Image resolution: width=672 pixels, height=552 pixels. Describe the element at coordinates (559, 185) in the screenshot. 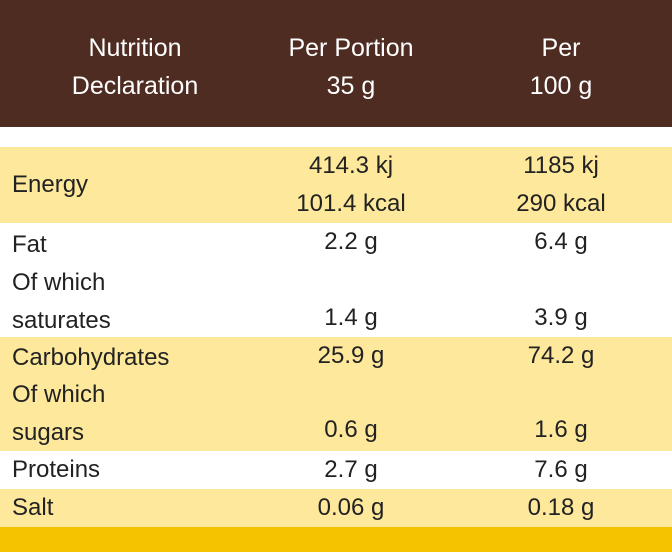

I see `value-per-100g: 1185 kj 290 kcal` at that location.